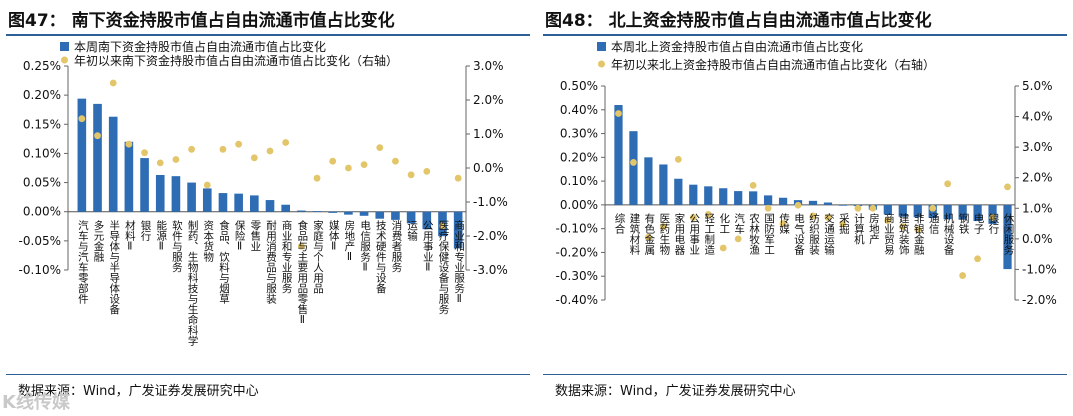  I want to click on category-label: 化工, so click(724, 223).